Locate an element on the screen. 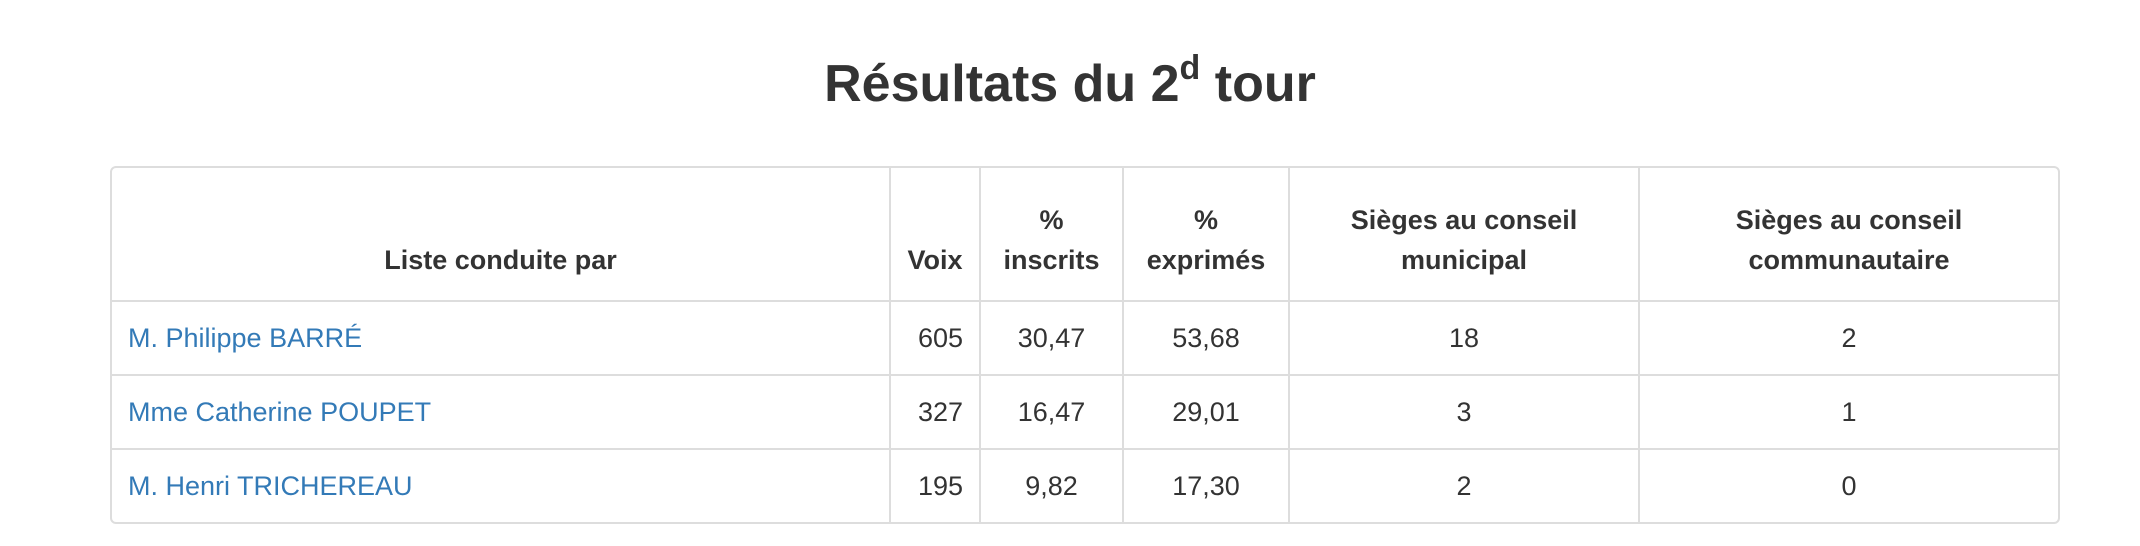 This screenshot has width=2140, height=546. candidate-link: M. Philippe BARRÉ is located at coordinates (501, 337).